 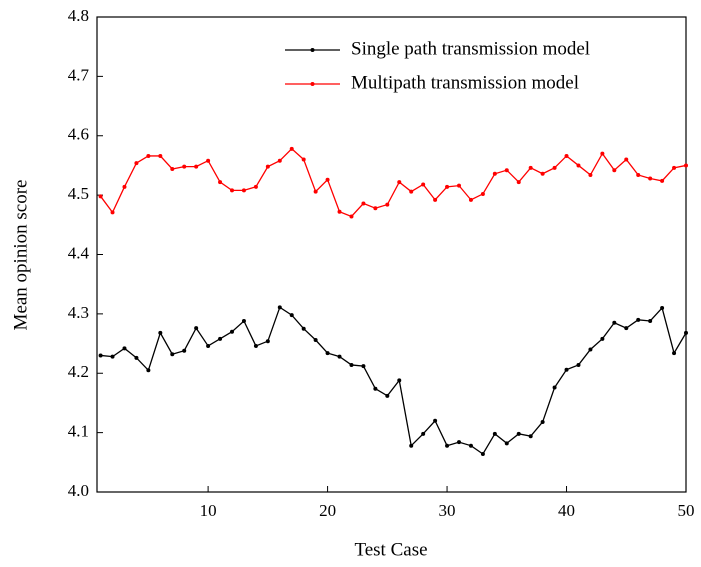 What do you see at coordinates (78, 312) in the screenshot?
I see `y-tick-label: 4.3` at bounding box center [78, 312].